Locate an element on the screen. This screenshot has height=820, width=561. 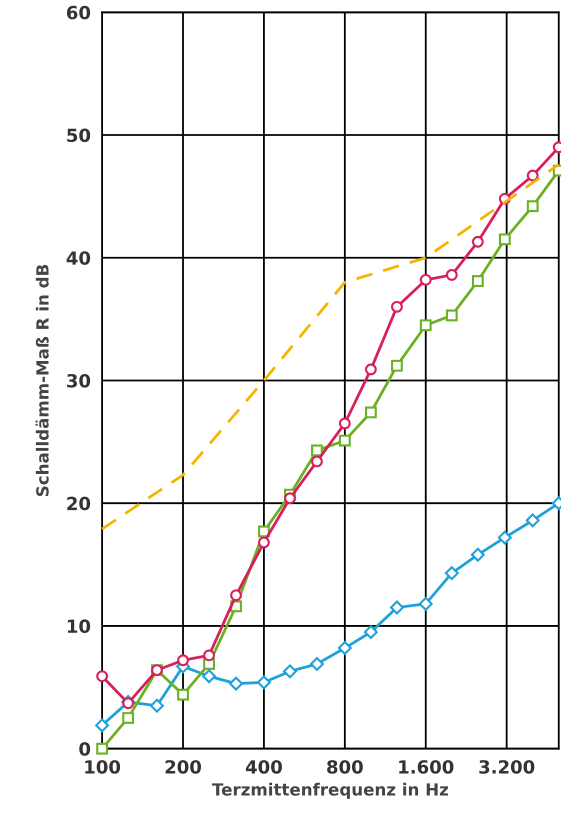
y-tick-label: 30 is located at coordinates (78, 381).